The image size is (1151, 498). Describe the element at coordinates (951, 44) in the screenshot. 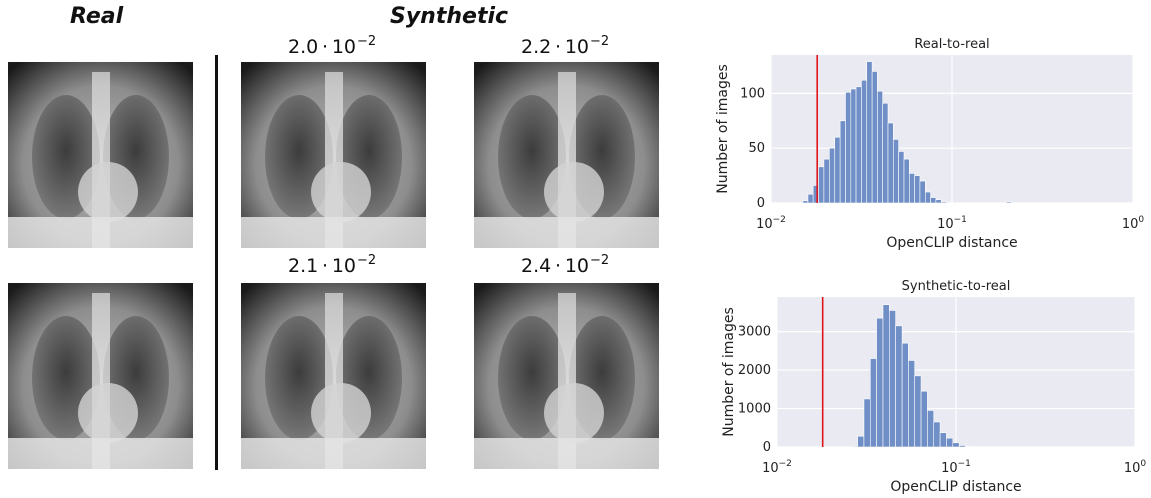

I see `chart-title: Real-to-real` at that location.